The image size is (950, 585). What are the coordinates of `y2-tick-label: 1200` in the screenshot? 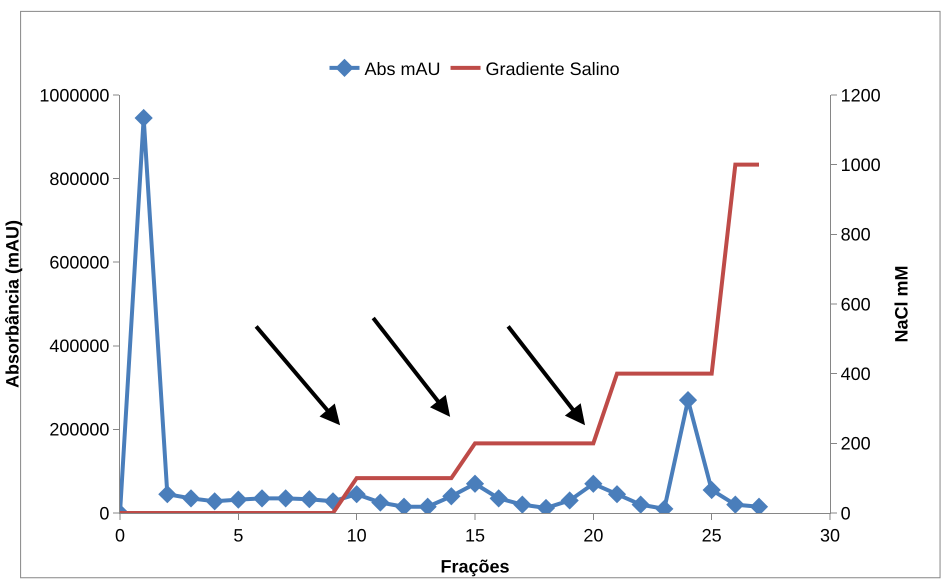 It's located at (860, 95).